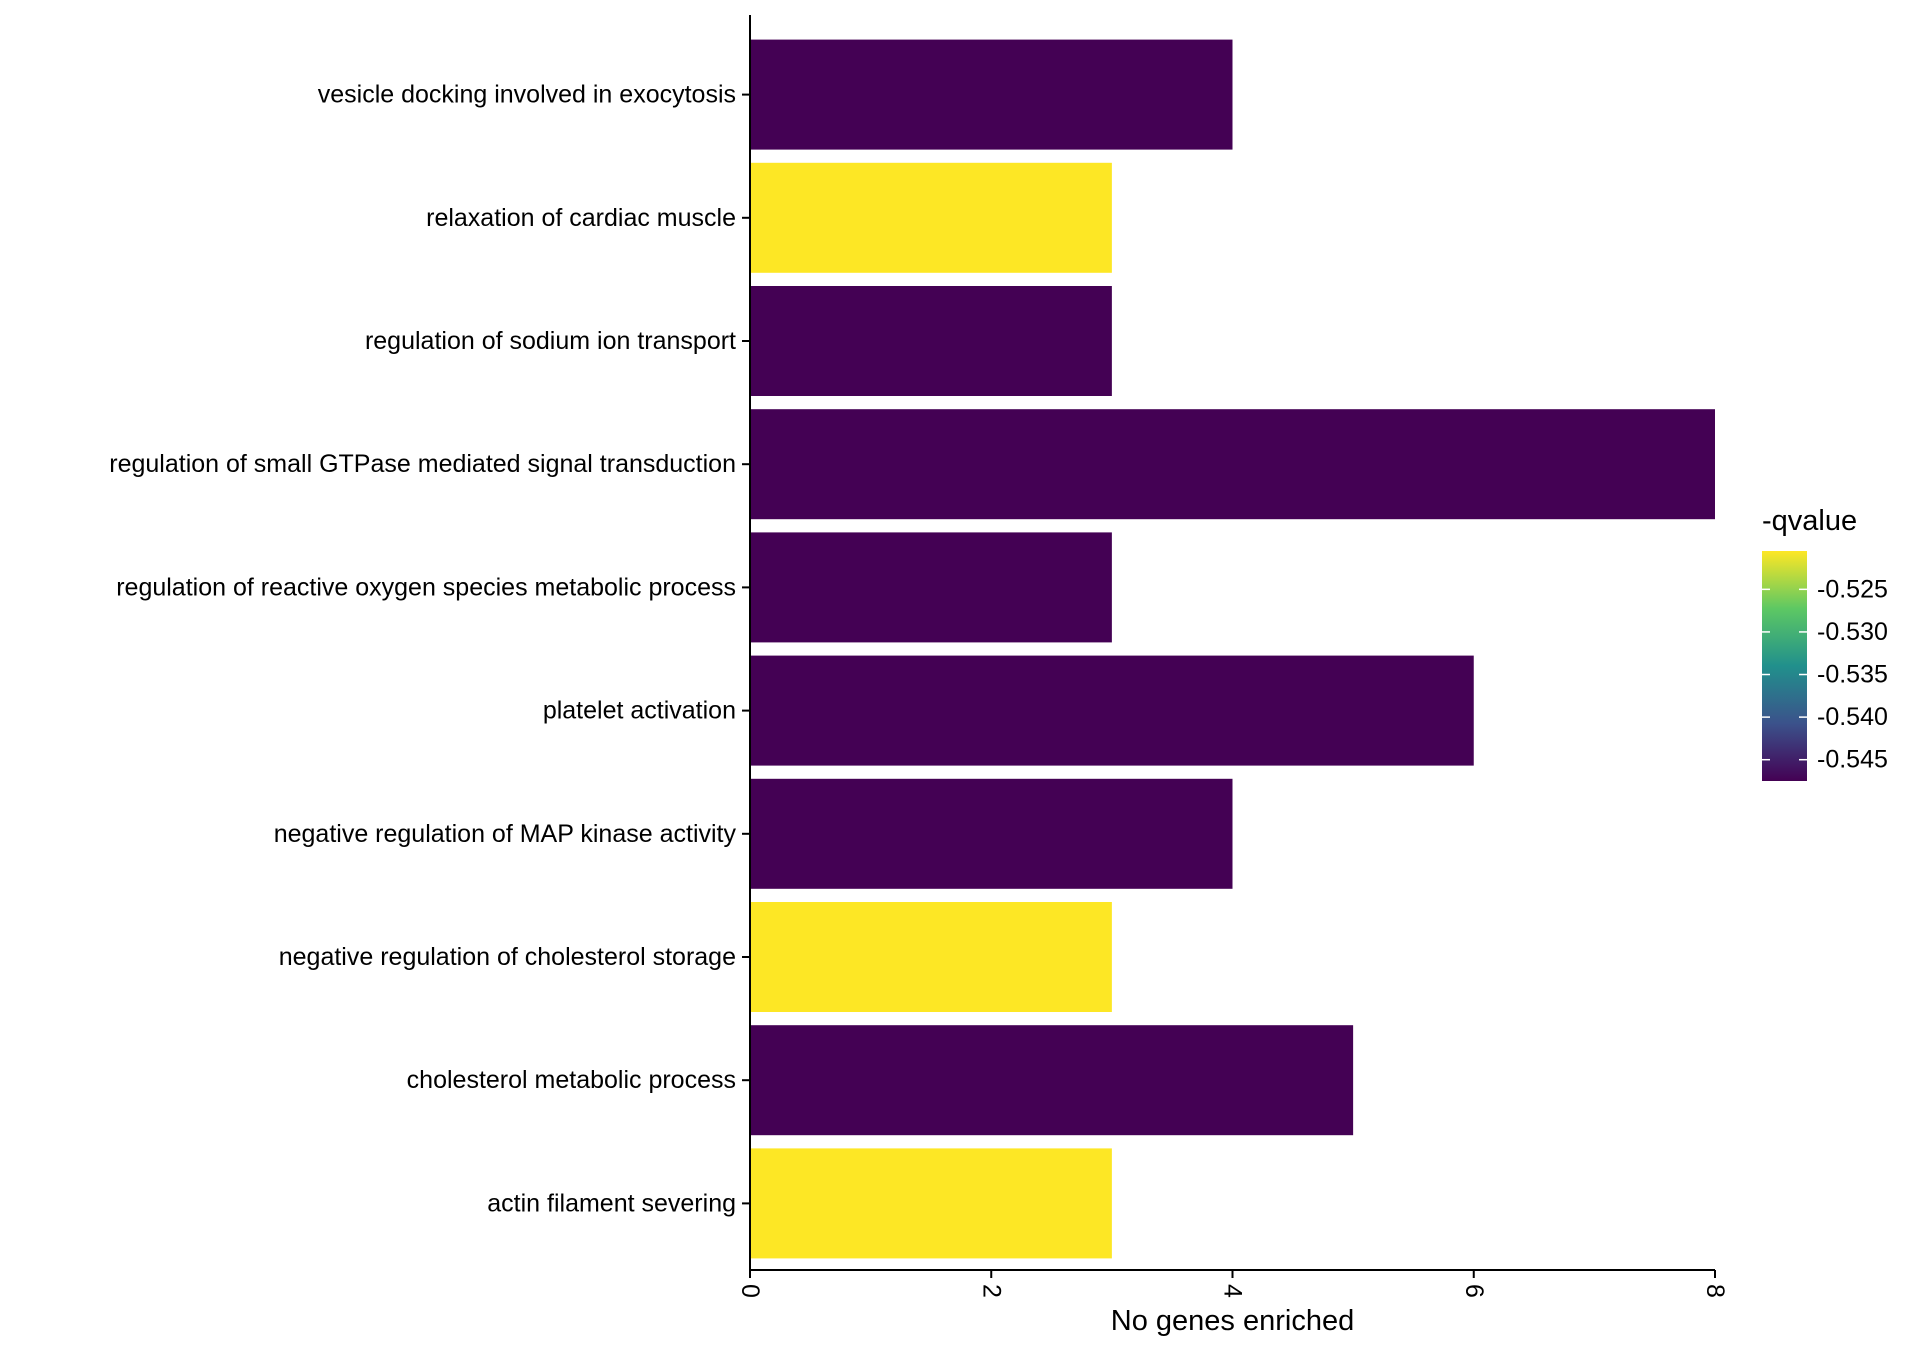 Image resolution: width=1920 pixels, height=1349 pixels. I want to click on y-tick-label: platelet activation, so click(639, 711).